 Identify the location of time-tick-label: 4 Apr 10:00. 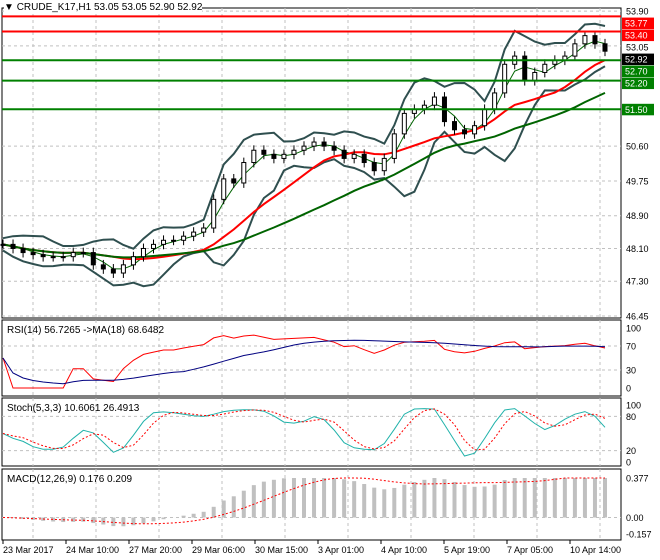
(404, 550).